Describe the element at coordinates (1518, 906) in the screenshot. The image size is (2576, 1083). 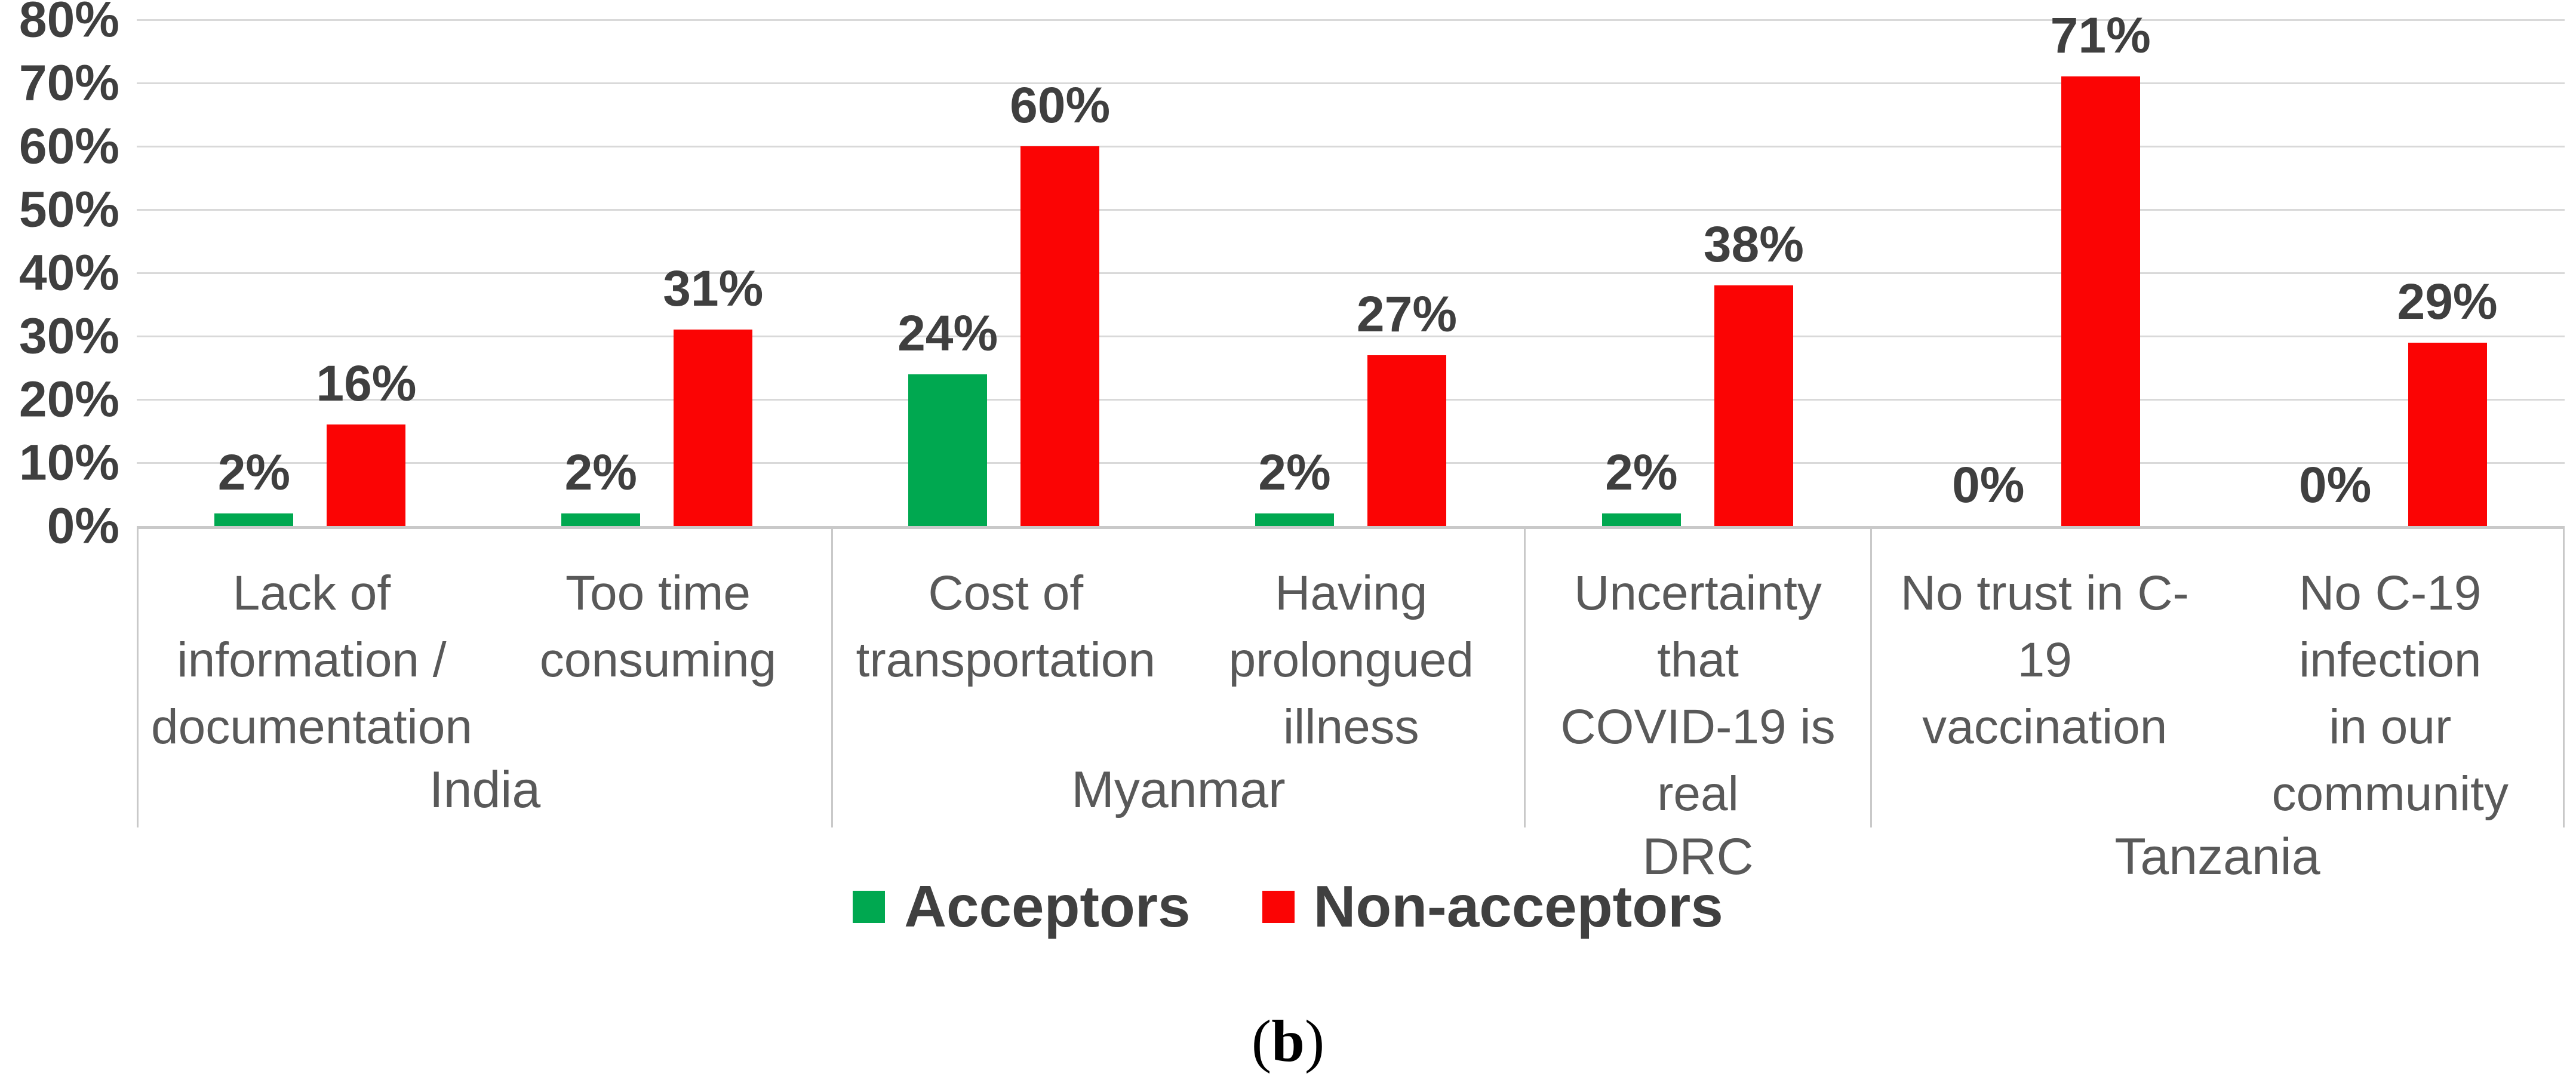
I see `legend-label-non_acceptors: Non-acceptors` at that location.